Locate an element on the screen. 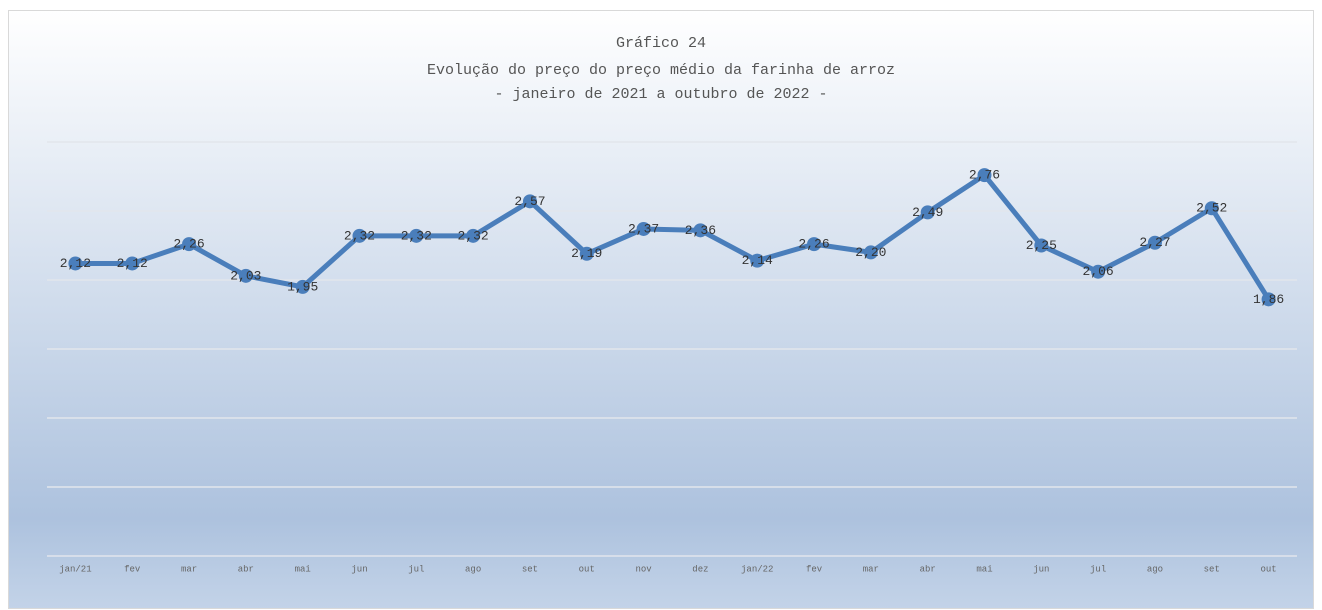 This screenshot has width=1322, height=610. x-tick-label: nov is located at coordinates (643, 569).